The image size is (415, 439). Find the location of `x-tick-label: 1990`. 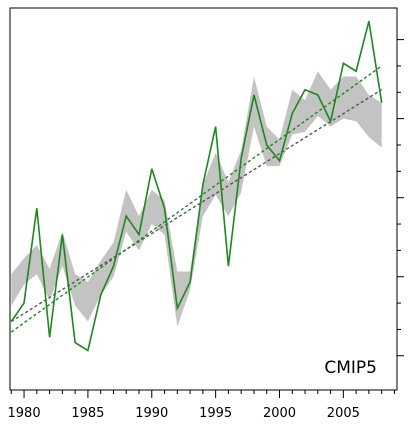

x-tick-label: 1990 is located at coordinates (151, 413).